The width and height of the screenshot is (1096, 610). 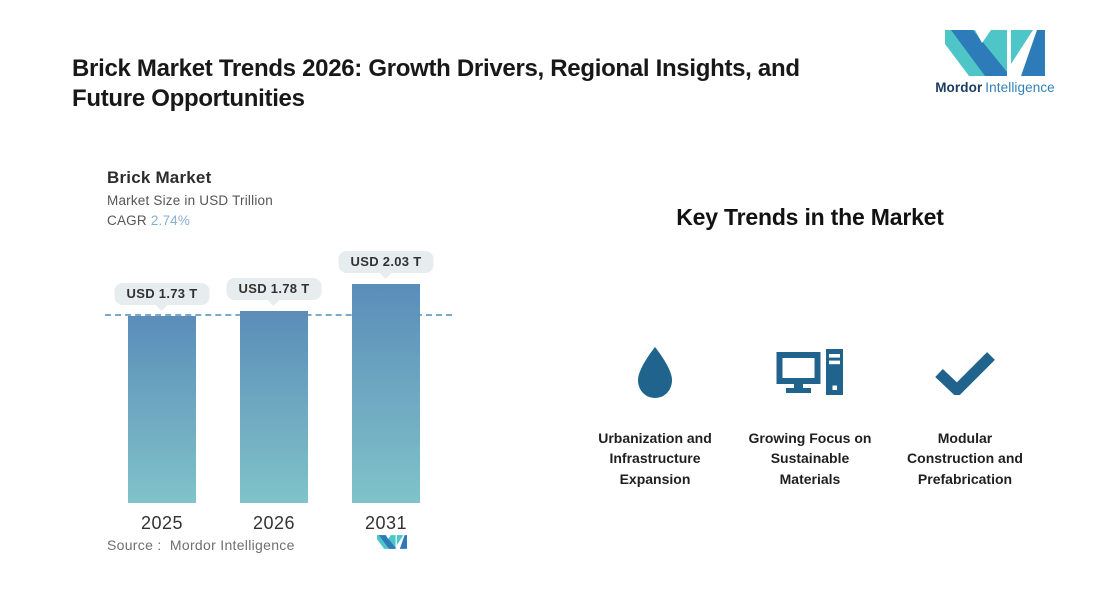 I want to click on bar-column: USD 1.73 T 2025, so click(x=162, y=391).